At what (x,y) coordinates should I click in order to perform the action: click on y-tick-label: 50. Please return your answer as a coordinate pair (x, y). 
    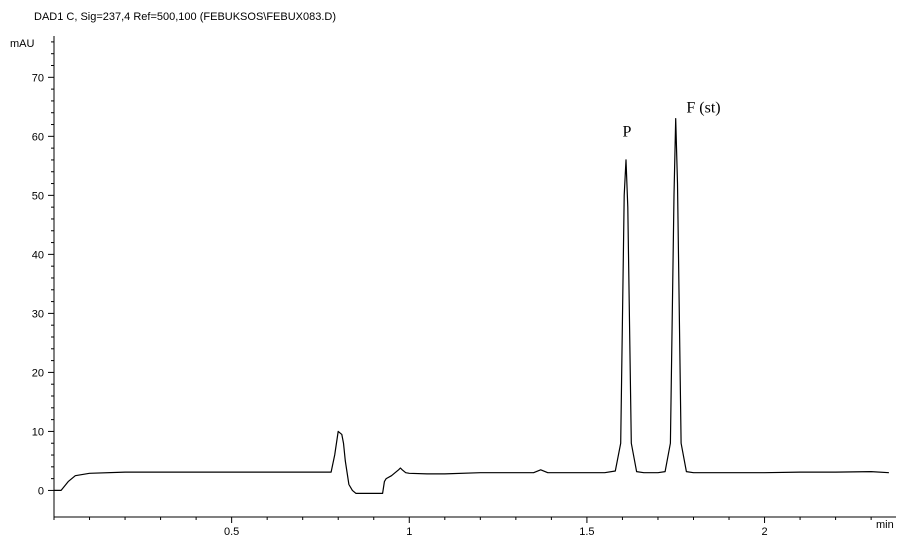
    Looking at the image, I should click on (38, 196).